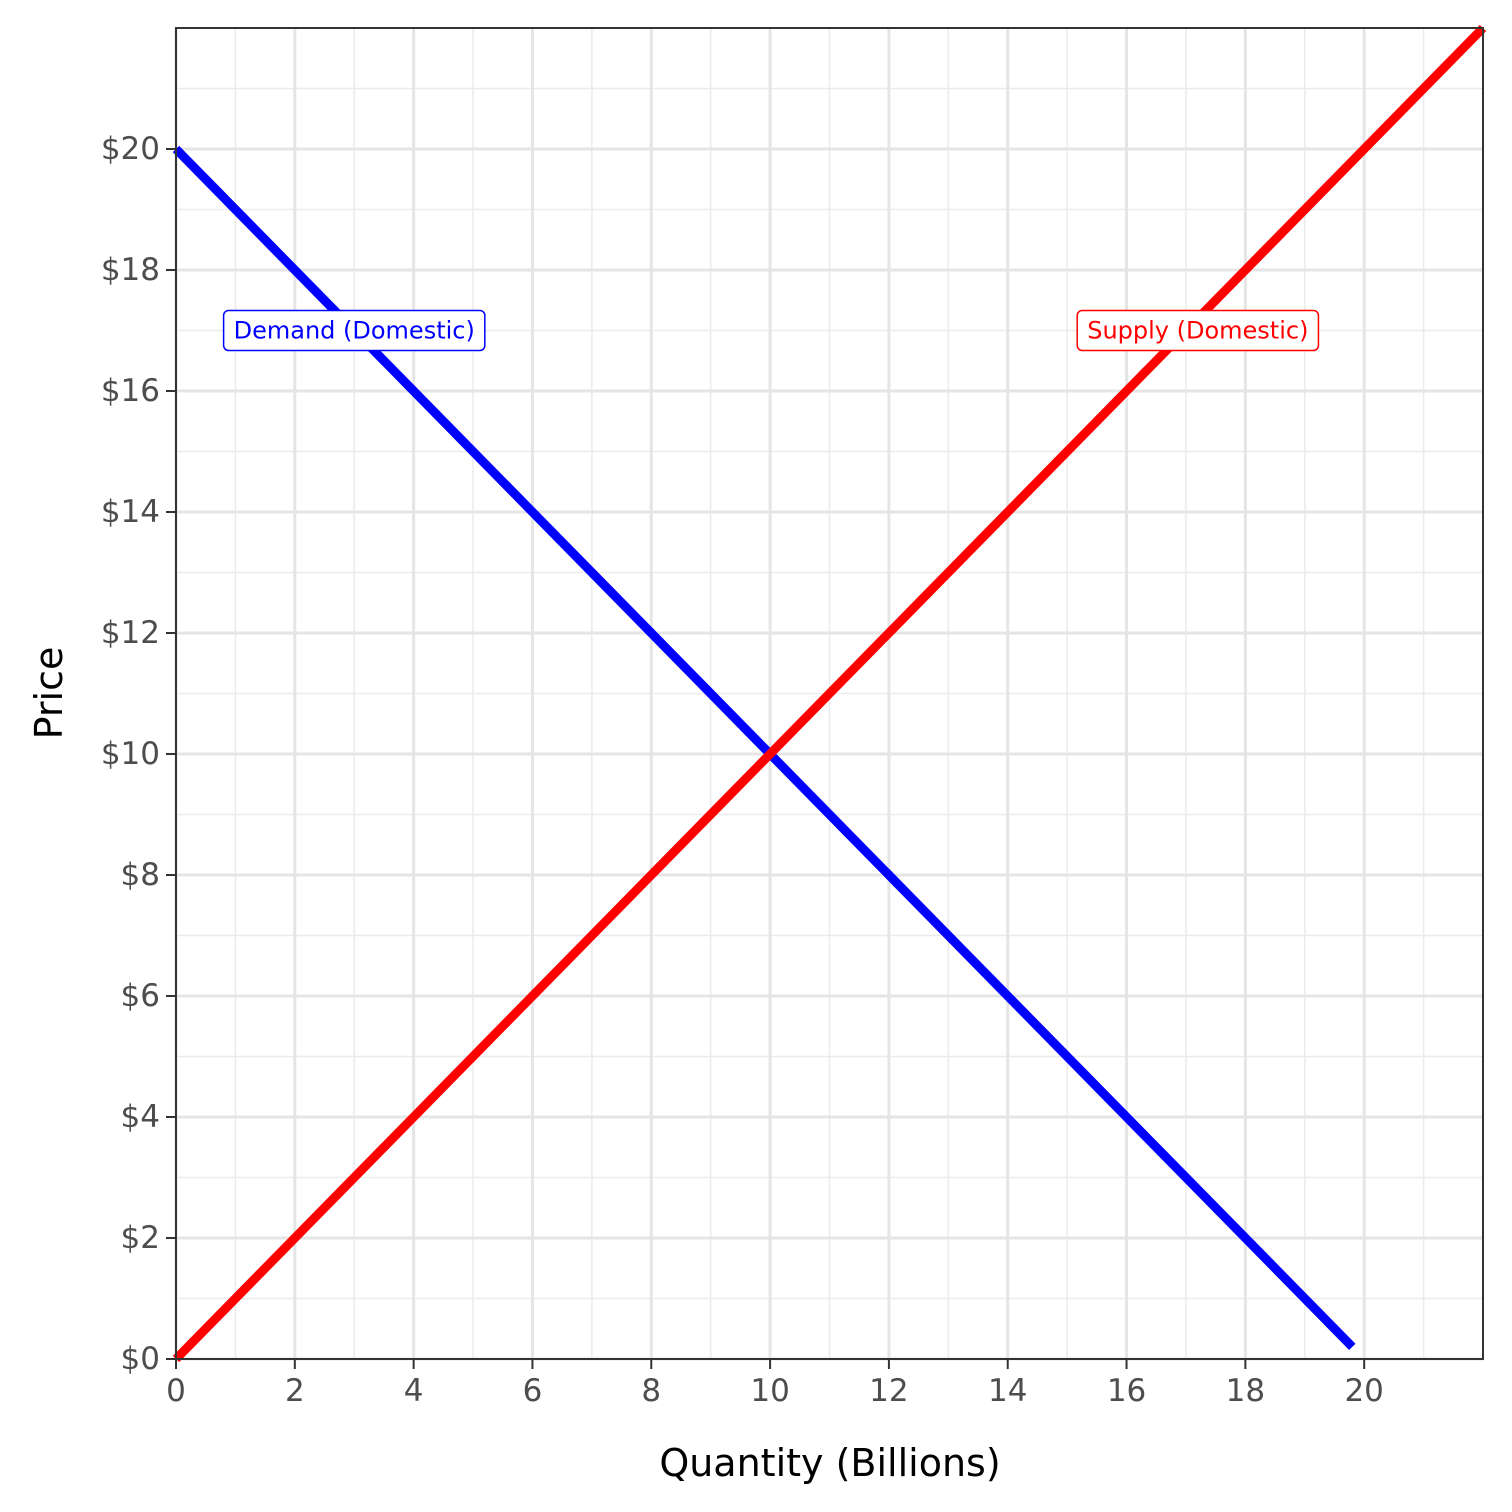  What do you see at coordinates (140, 1117) in the screenshot?
I see `y-tick-label: $4` at bounding box center [140, 1117].